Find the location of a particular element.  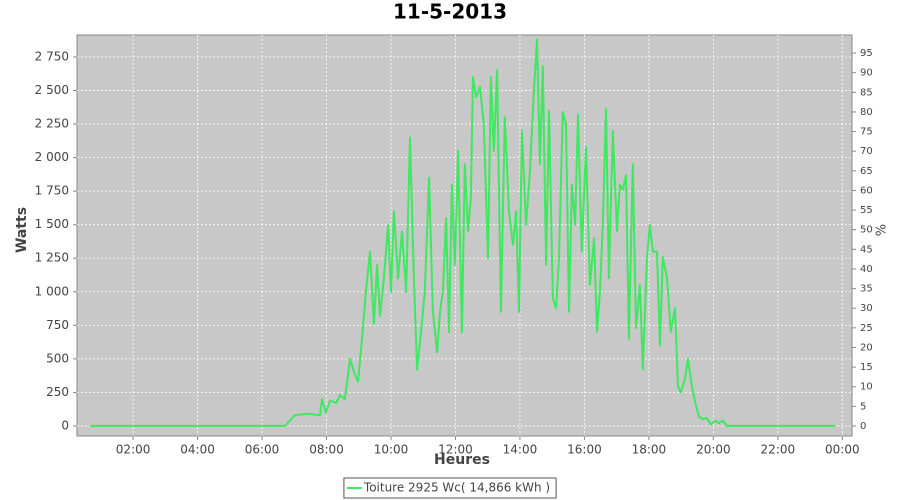

chart-title: 11-5-2013 is located at coordinates (450, 12).